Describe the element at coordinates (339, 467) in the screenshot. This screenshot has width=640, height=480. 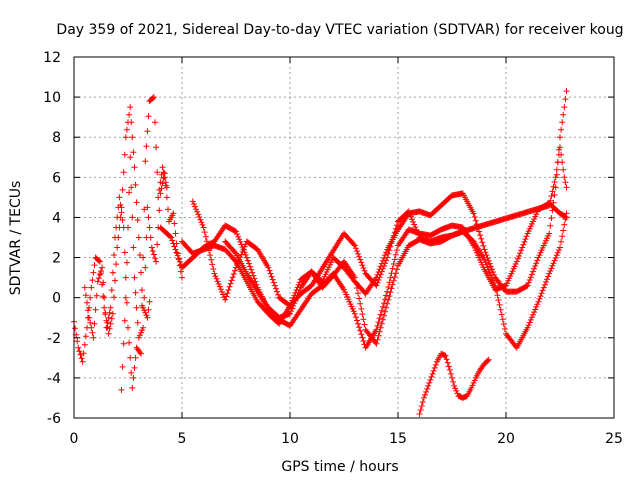
I see `x-axis-title: GPS time / hours` at that location.